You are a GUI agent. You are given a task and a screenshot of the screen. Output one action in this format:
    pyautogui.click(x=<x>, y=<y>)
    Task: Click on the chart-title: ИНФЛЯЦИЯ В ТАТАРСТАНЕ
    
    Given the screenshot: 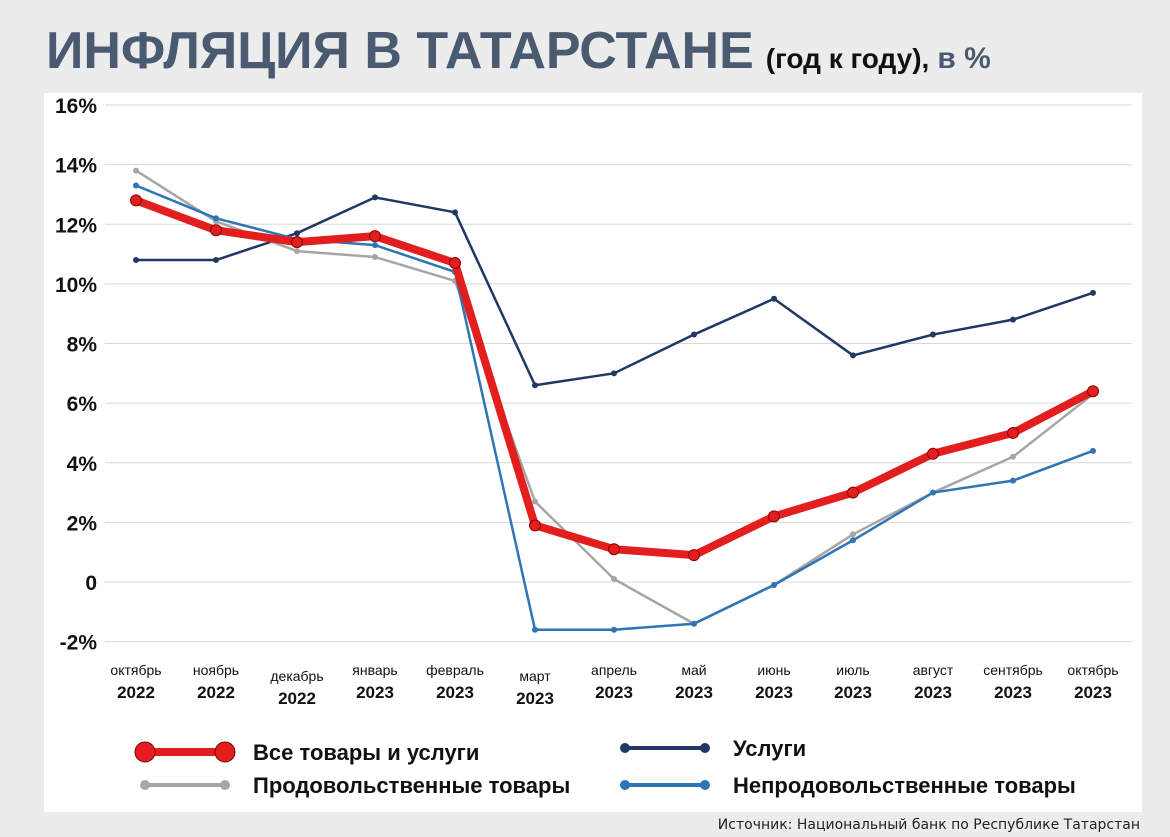 What is the action you would take?
    pyautogui.click(x=400, y=51)
    